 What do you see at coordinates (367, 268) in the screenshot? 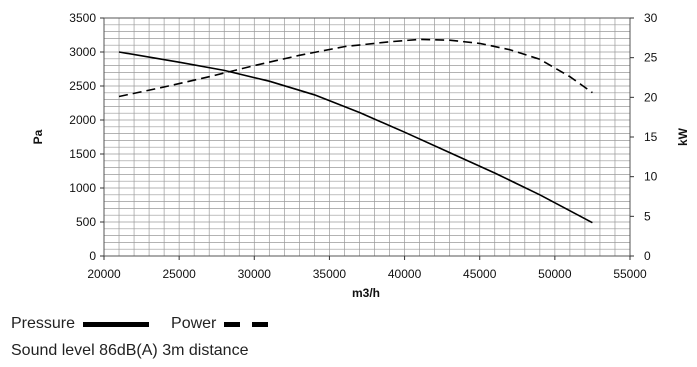
I see `x-axis-ticks: 20000 25000 30000 35000 40000 45000 50000 55000` at bounding box center [367, 268].